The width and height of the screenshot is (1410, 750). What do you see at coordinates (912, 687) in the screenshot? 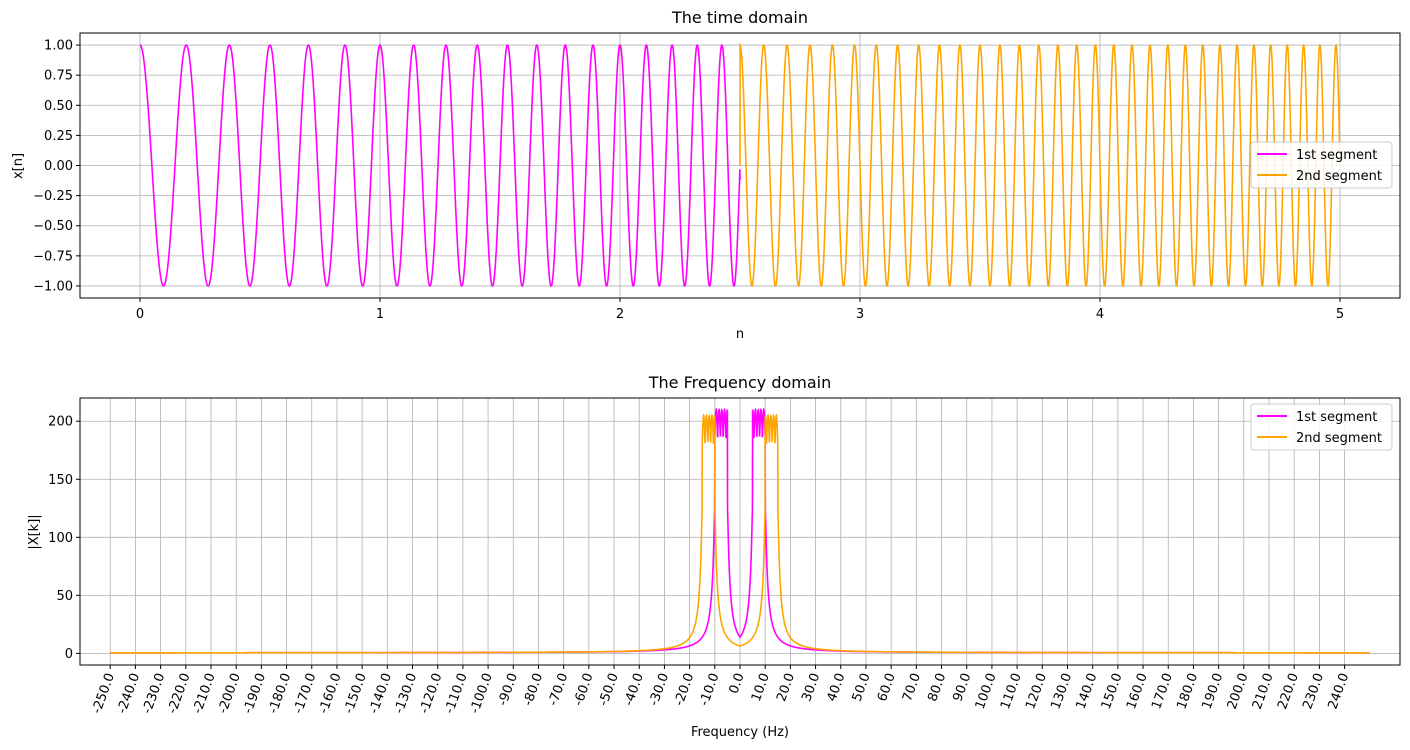
I see `x-tick-label: 70.0` at bounding box center [912, 687].